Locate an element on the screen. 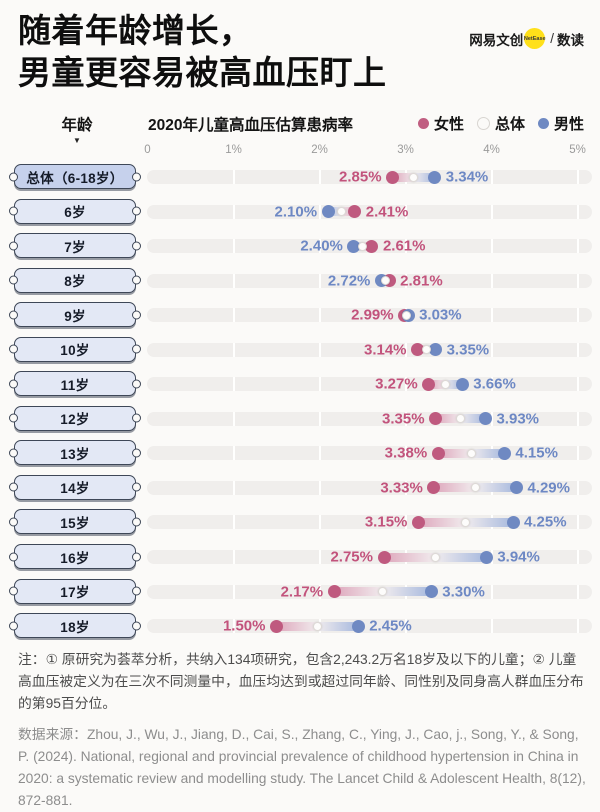  female-value-label: 3.27% is located at coordinates (396, 384).